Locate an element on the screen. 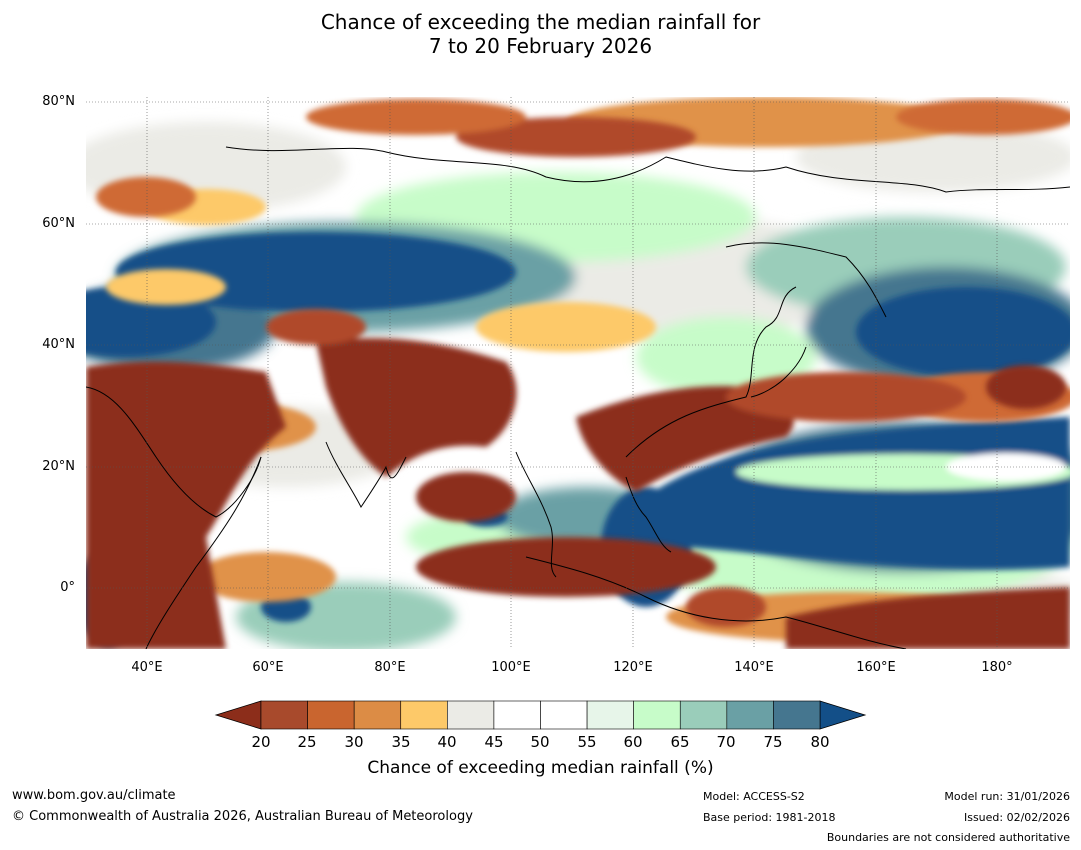  colorbar-tick: 65 is located at coordinates (680, 742).